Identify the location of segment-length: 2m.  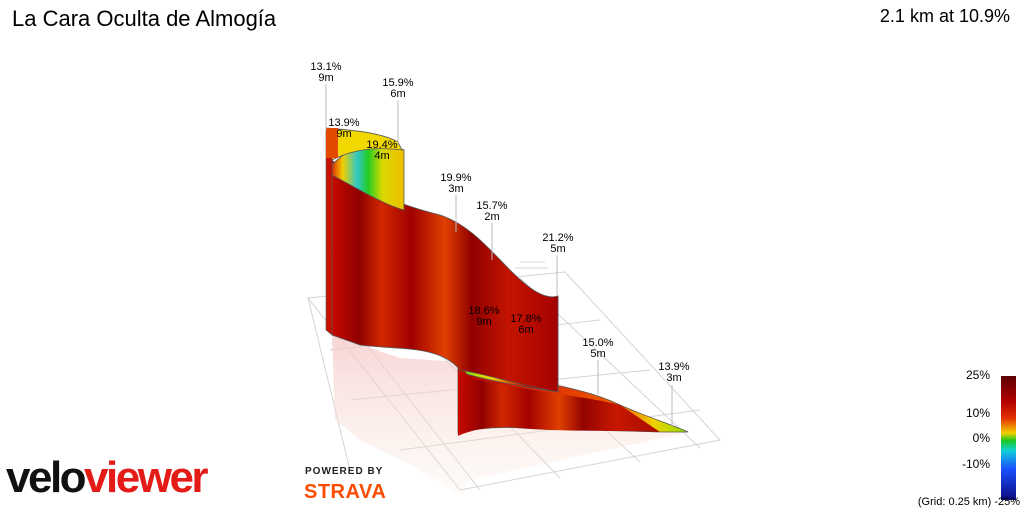
(491, 217).